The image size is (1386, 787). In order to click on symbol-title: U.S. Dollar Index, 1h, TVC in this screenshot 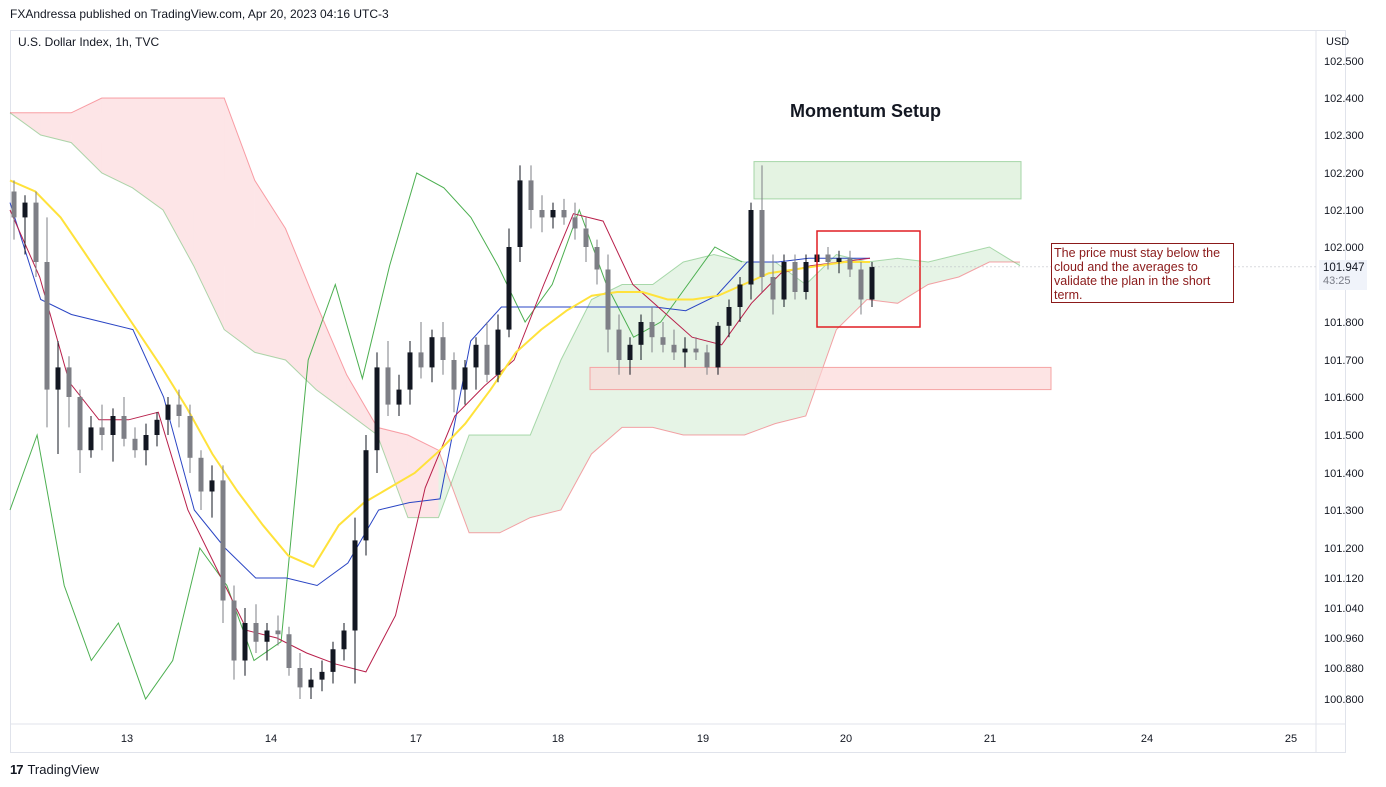, I will do `click(89, 42)`.